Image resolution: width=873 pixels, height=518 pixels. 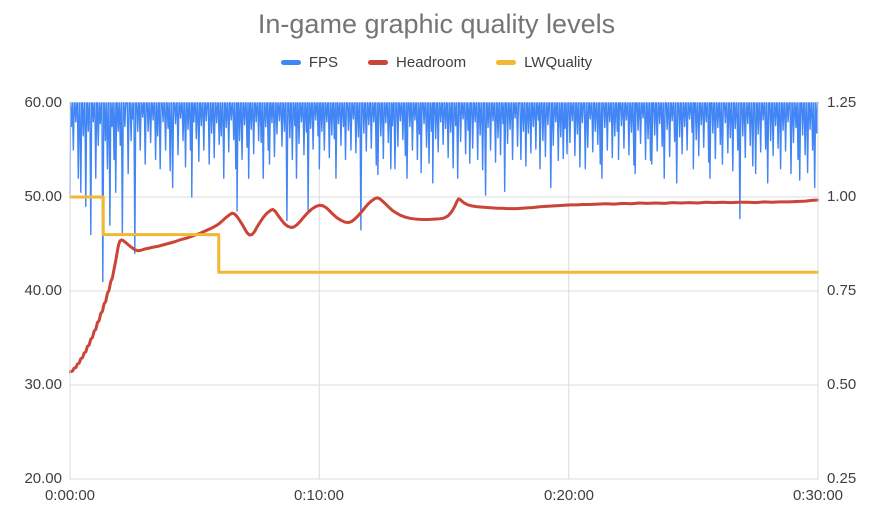 What do you see at coordinates (842, 290) in the screenshot?
I see `y-axis-right-tick-label: 0.75` at bounding box center [842, 290].